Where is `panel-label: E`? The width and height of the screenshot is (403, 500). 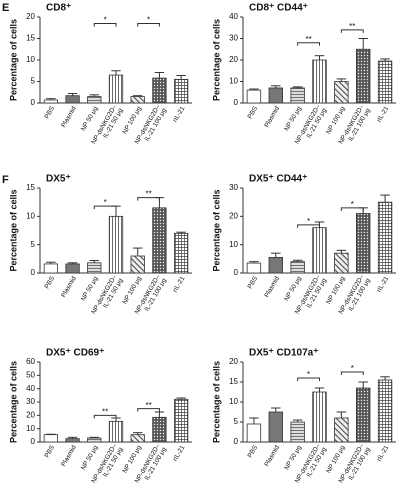
panel-label: E is located at coordinates (5, 8).